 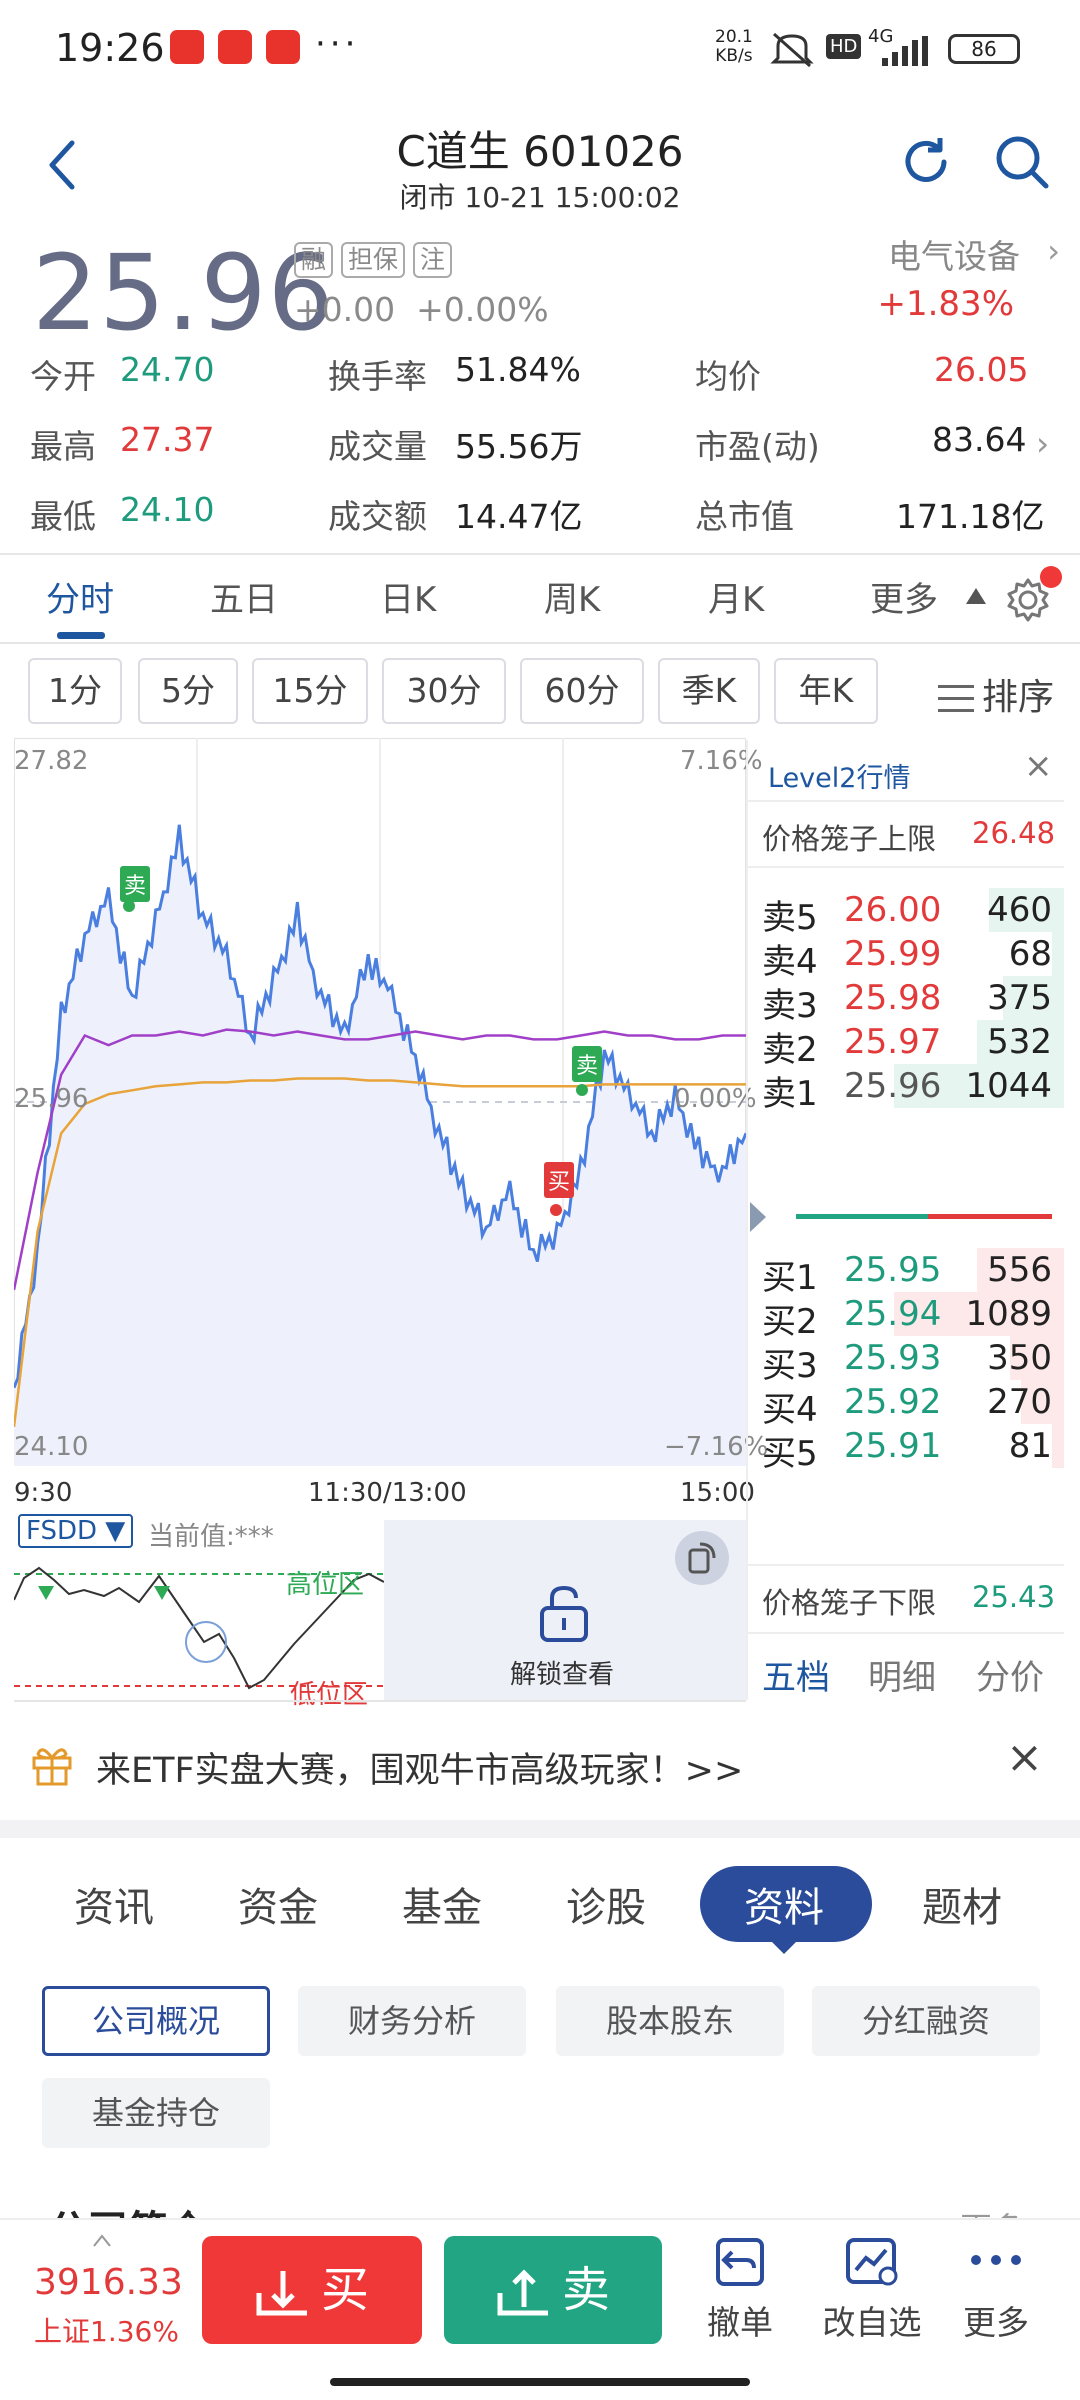 What do you see at coordinates (736, 600) in the screenshot?
I see `tab-monthly-k: 月K` at bounding box center [736, 600].